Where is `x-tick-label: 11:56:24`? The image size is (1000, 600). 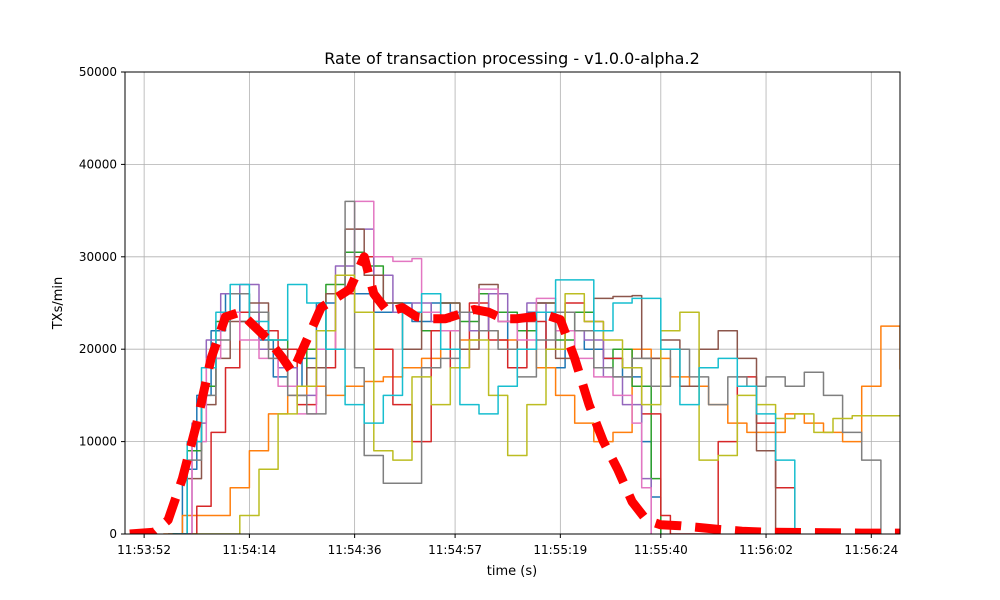
x-tick-label: 11:56:24 is located at coordinates (871, 550).